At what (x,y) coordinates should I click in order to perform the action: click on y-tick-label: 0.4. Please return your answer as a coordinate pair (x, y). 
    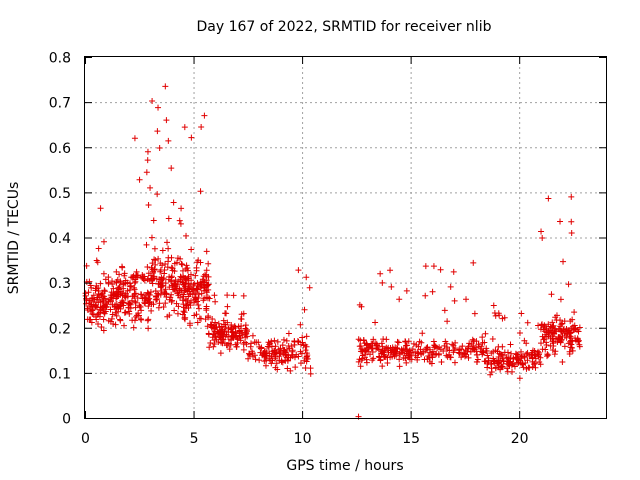
    Looking at the image, I should click on (60, 239).